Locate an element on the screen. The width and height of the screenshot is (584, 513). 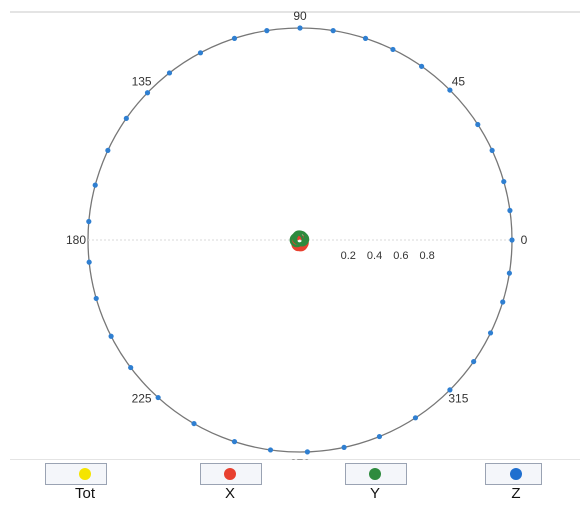
angle-tick-label: 0 is located at coordinates (524, 240).